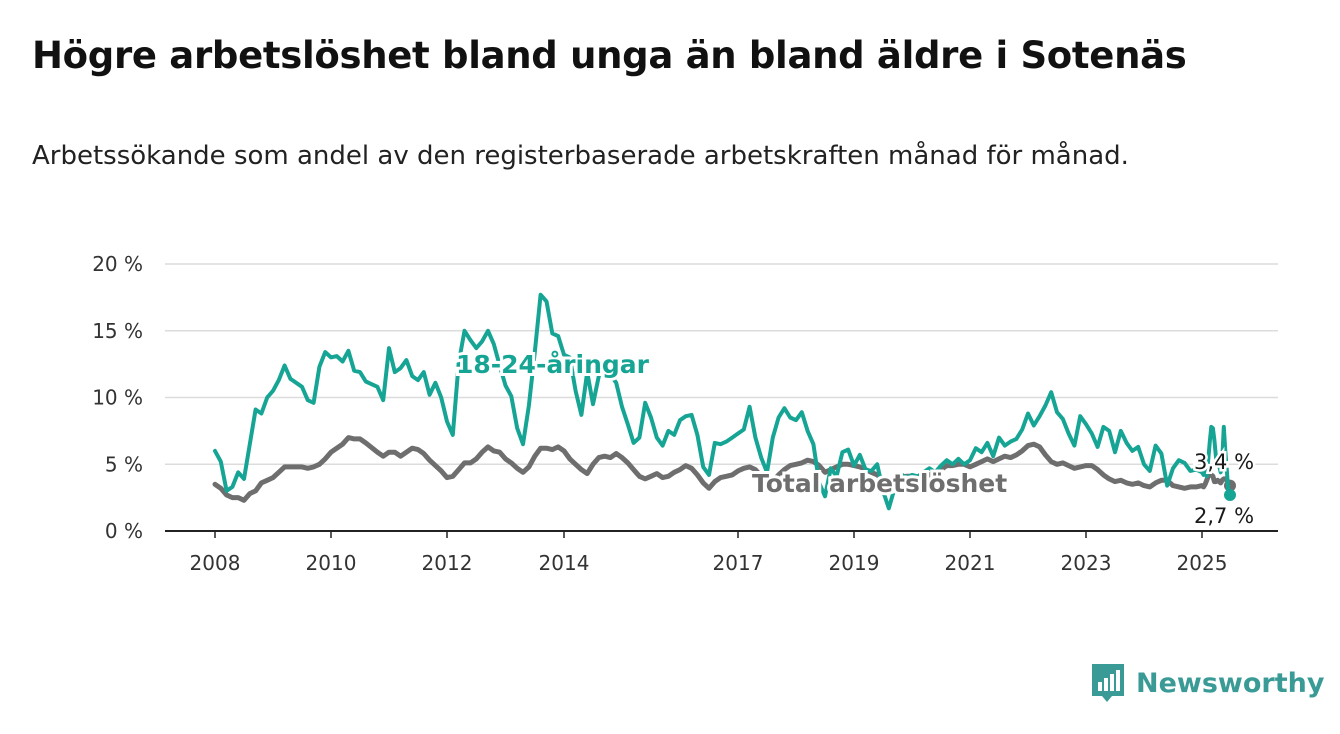 The width and height of the screenshot is (1340, 734). What do you see at coordinates (117, 398) in the screenshot?
I see `y-tick-label: 10 %` at bounding box center [117, 398].